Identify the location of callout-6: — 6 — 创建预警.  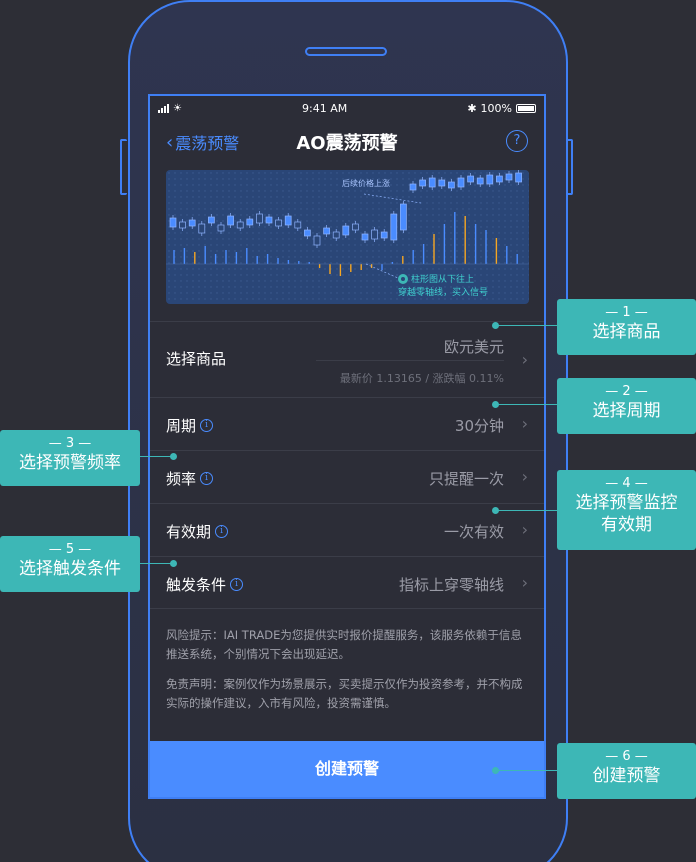
(626, 771).